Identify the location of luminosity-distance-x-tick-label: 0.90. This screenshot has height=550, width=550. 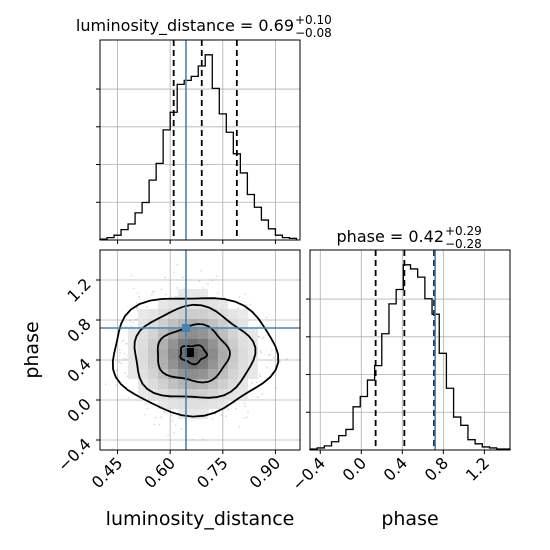
(265, 472).